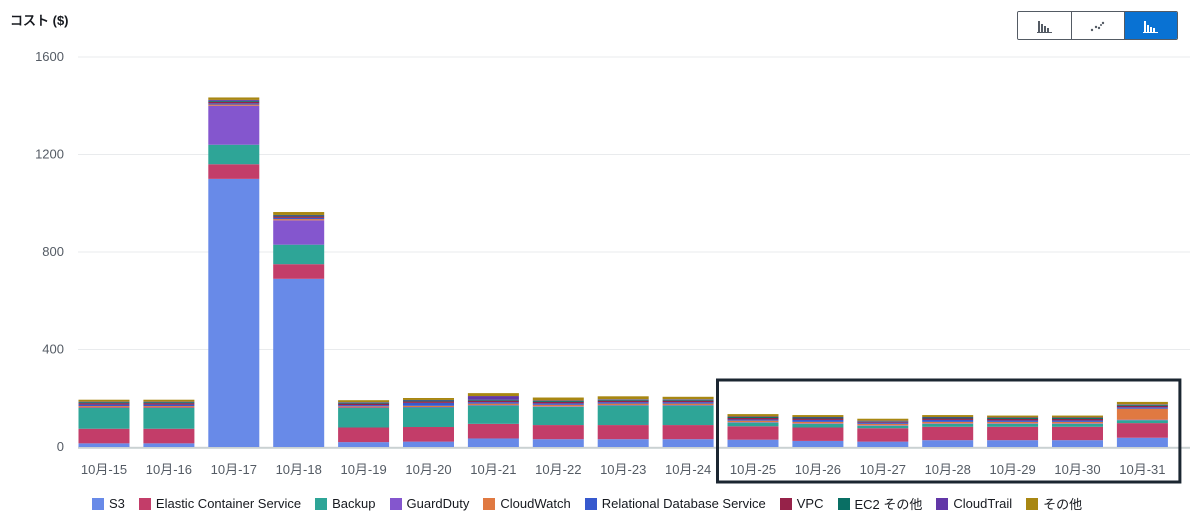 The image size is (1200, 529). What do you see at coordinates (623, 469) in the screenshot?
I see `x-tick-label: 10月-23` at bounding box center [623, 469].